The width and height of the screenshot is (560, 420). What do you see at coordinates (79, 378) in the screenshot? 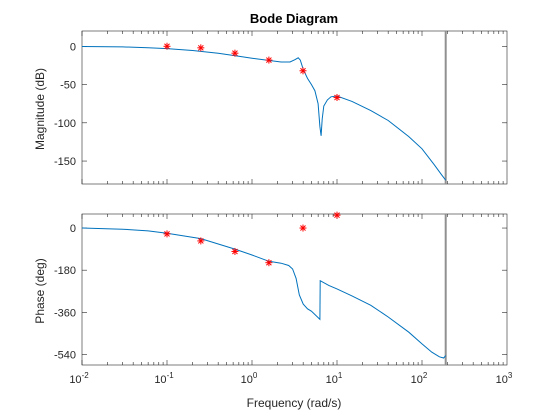
I see `x-tick-label: 10⁻²` at bounding box center [79, 378].